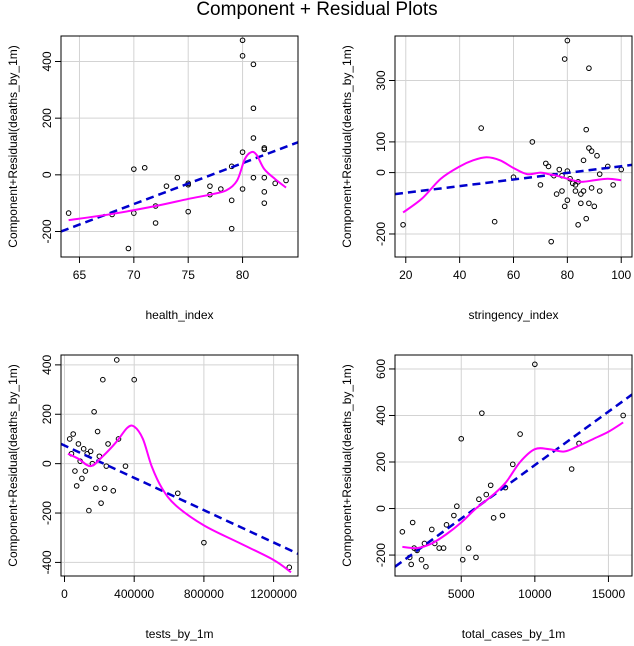 This screenshot has height=646, width=634. Describe the element at coordinates (513, 141) in the screenshot. I see `plot-area` at that location.